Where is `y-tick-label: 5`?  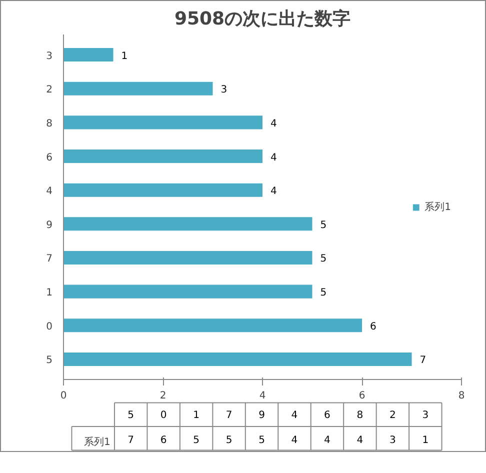
y-tick-label: 5 is located at coordinates (49, 360).